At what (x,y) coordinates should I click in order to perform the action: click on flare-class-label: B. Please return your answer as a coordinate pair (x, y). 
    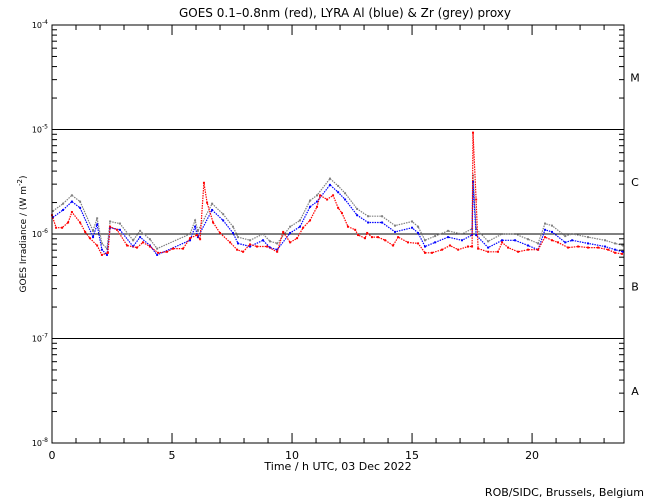
    Looking at the image, I should click on (635, 286).